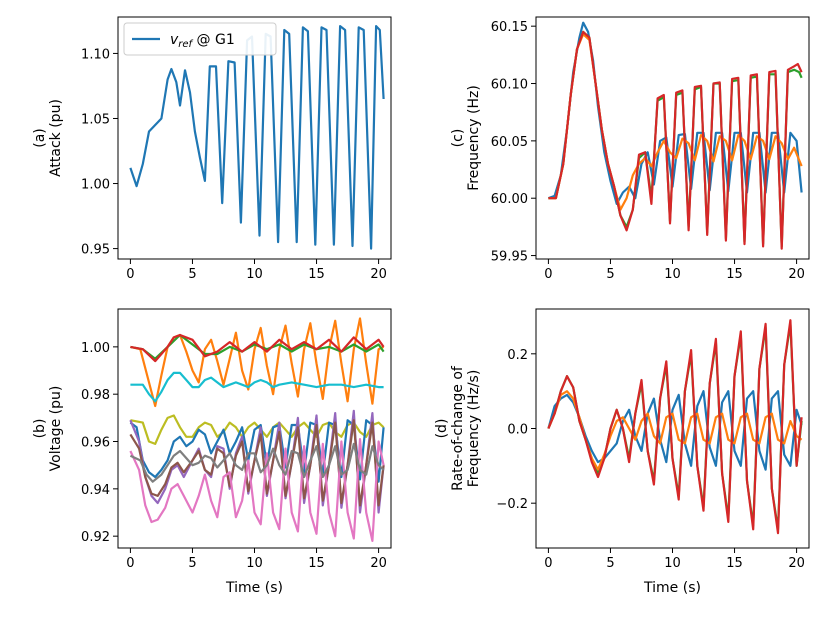 The width and height of the screenshot is (830, 623). Describe the element at coordinates (509, 257) in the screenshot. I see `y-tick-label: 59.95` at that location.